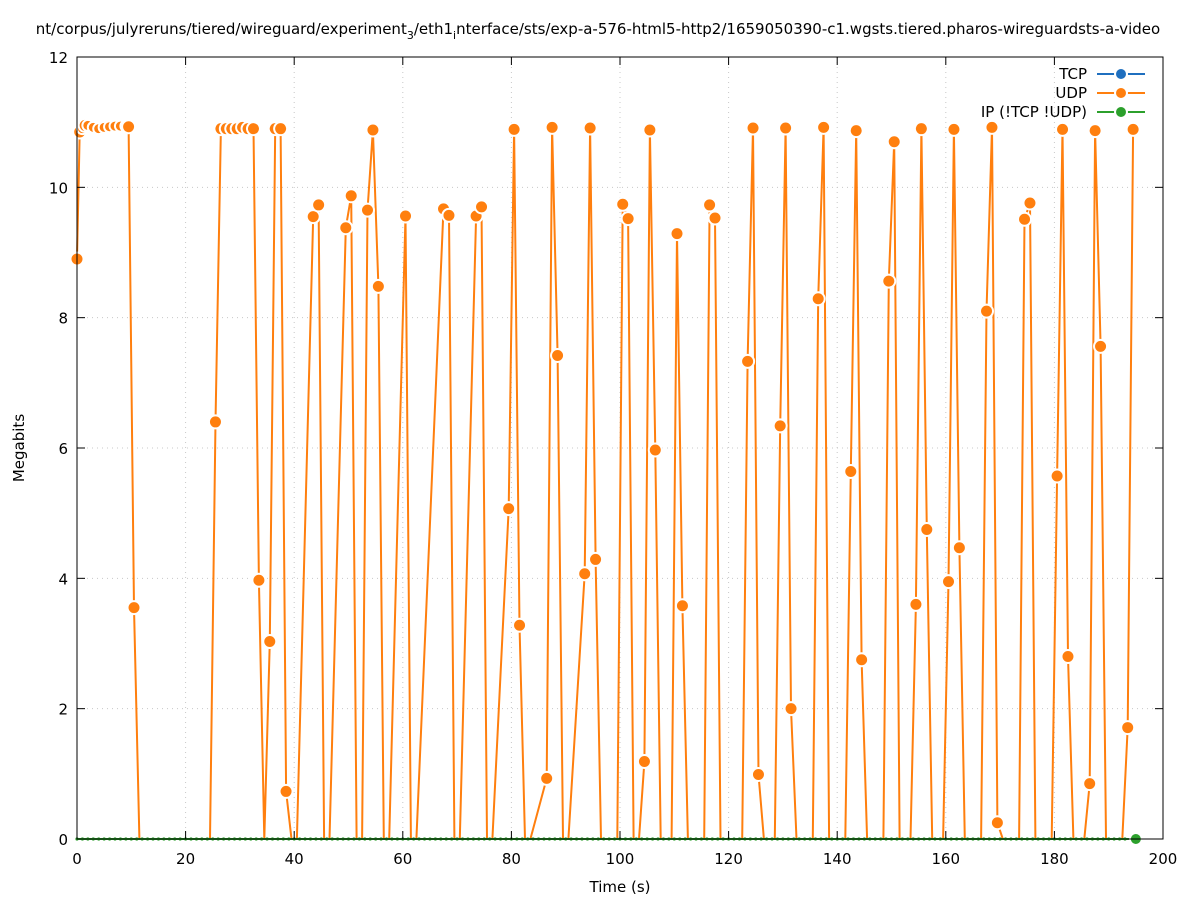 The image size is (1197, 900). I want to click on x-axis-label: Time (s), so click(620, 887).